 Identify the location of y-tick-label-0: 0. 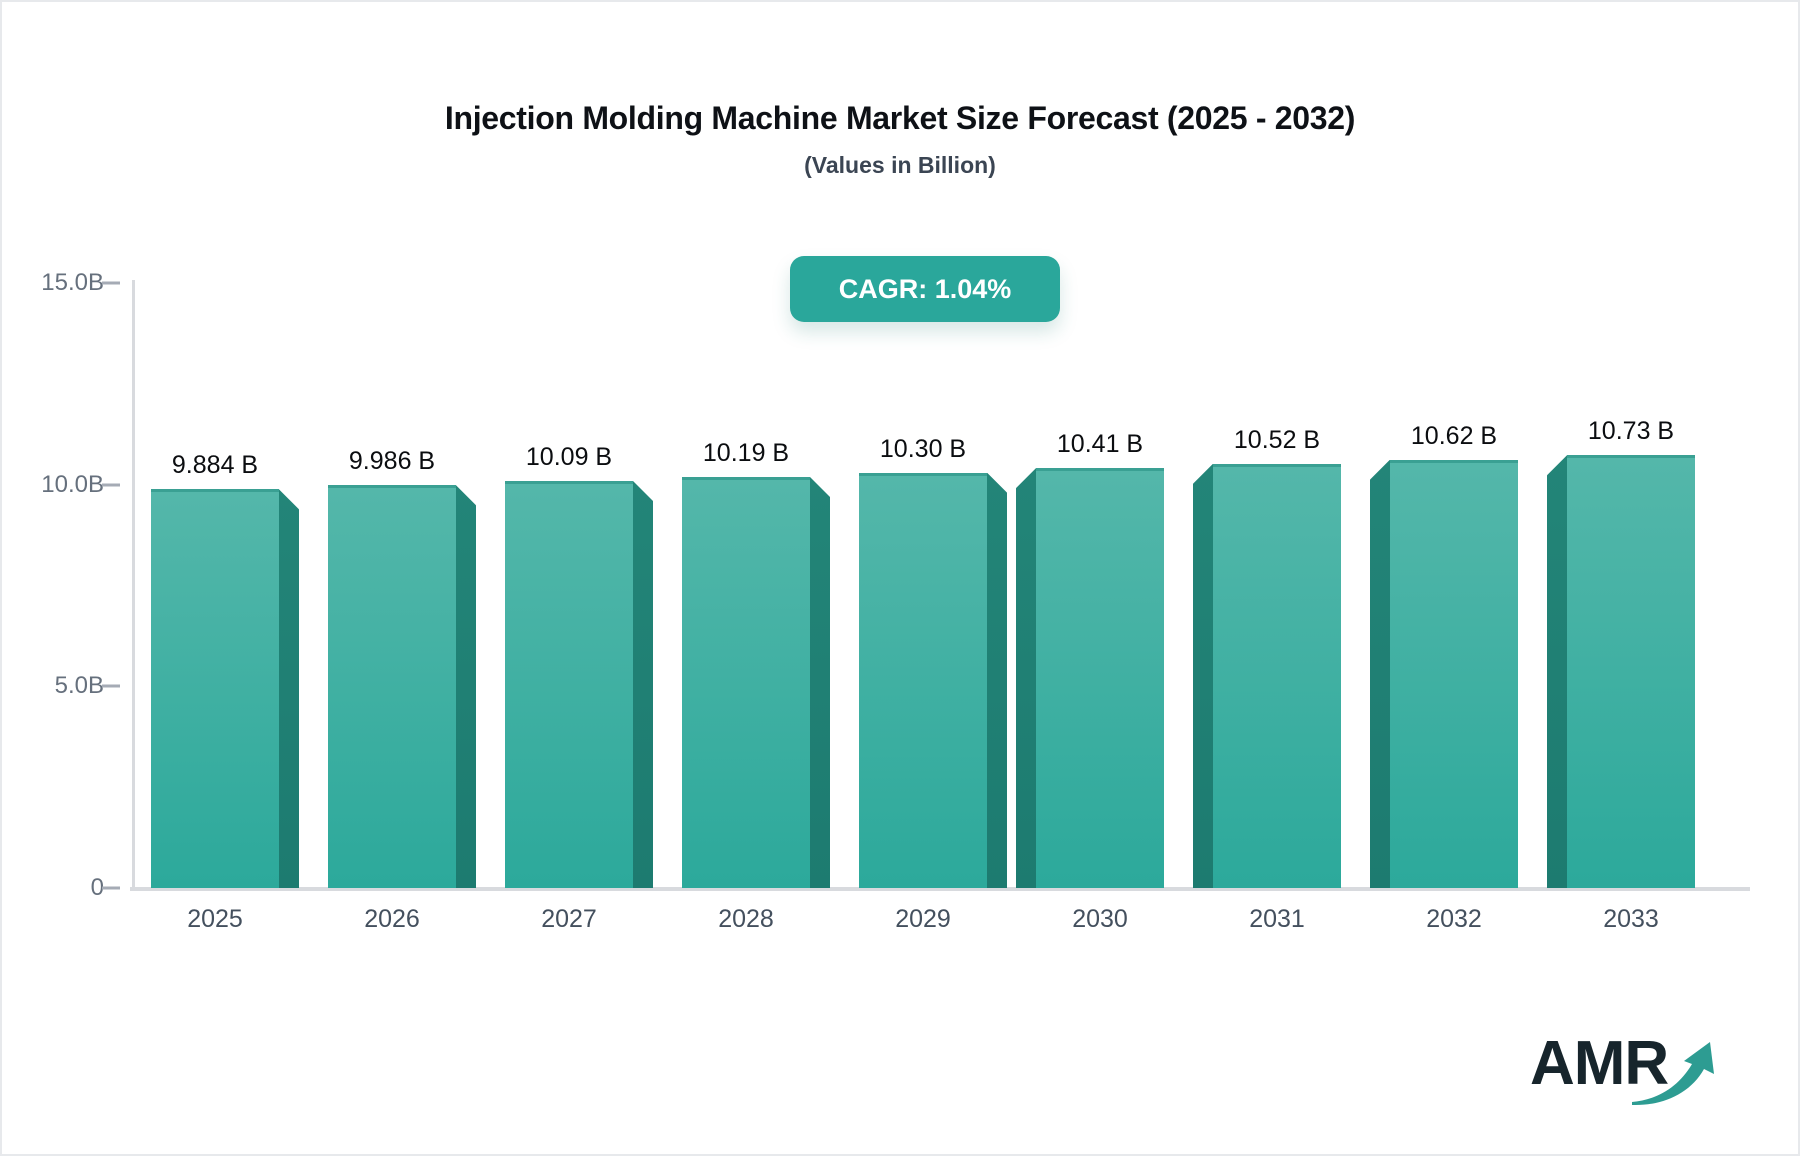
(97, 887).